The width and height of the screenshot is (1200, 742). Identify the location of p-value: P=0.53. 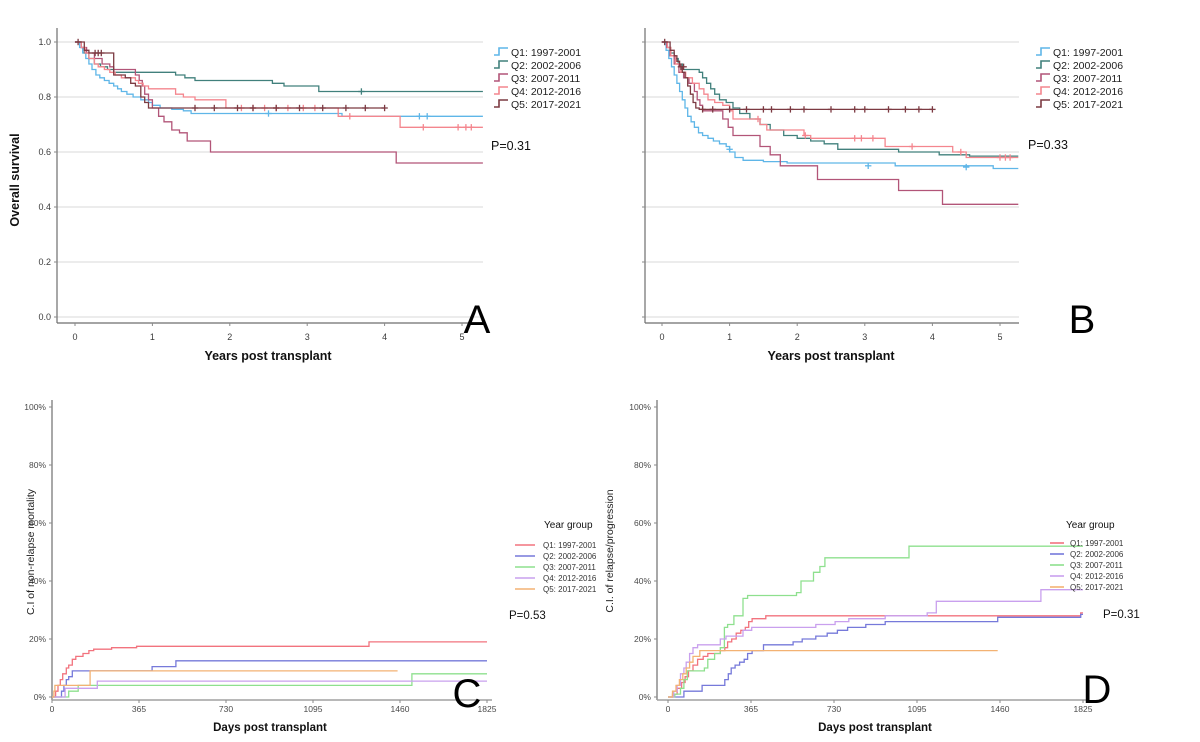
(527, 616).